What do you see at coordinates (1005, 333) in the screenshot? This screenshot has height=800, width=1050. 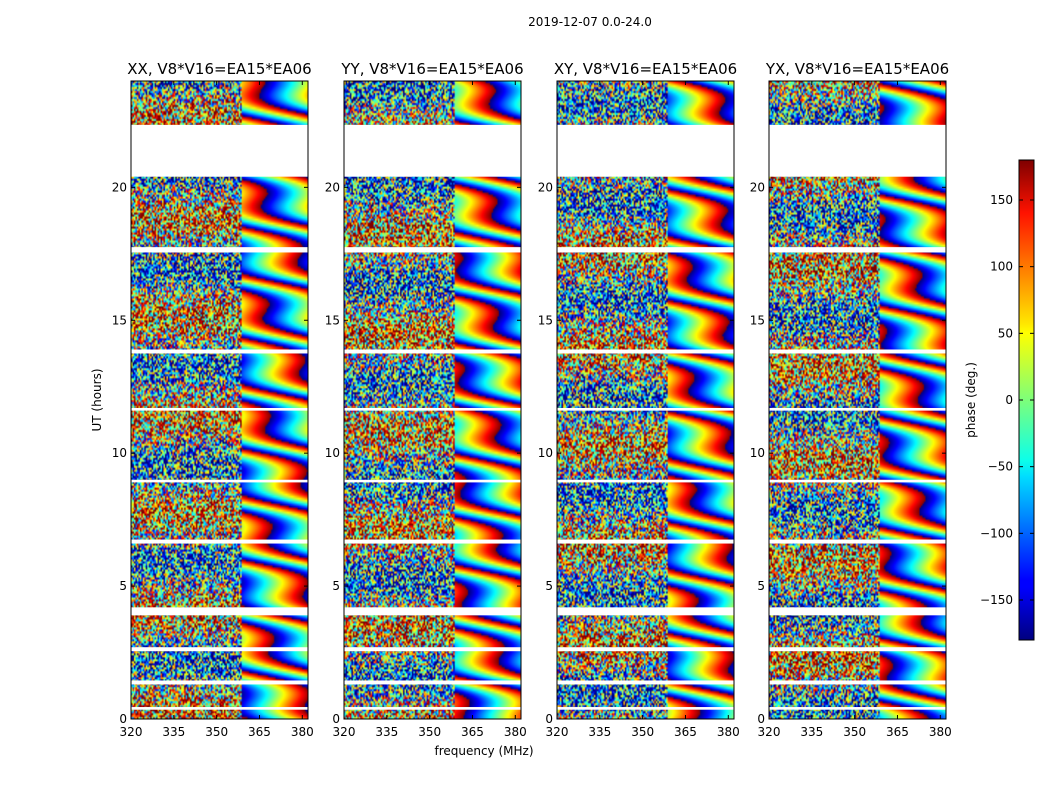 I see `colorbar-tick-label: 50` at bounding box center [1005, 333].